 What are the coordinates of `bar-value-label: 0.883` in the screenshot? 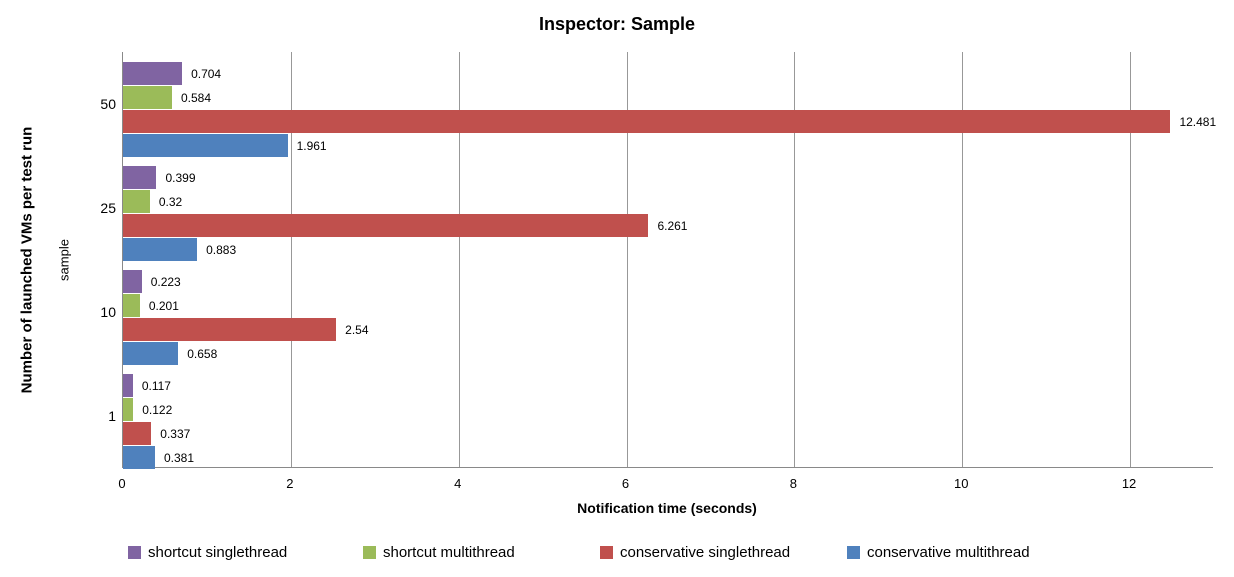 It's located at (221, 249).